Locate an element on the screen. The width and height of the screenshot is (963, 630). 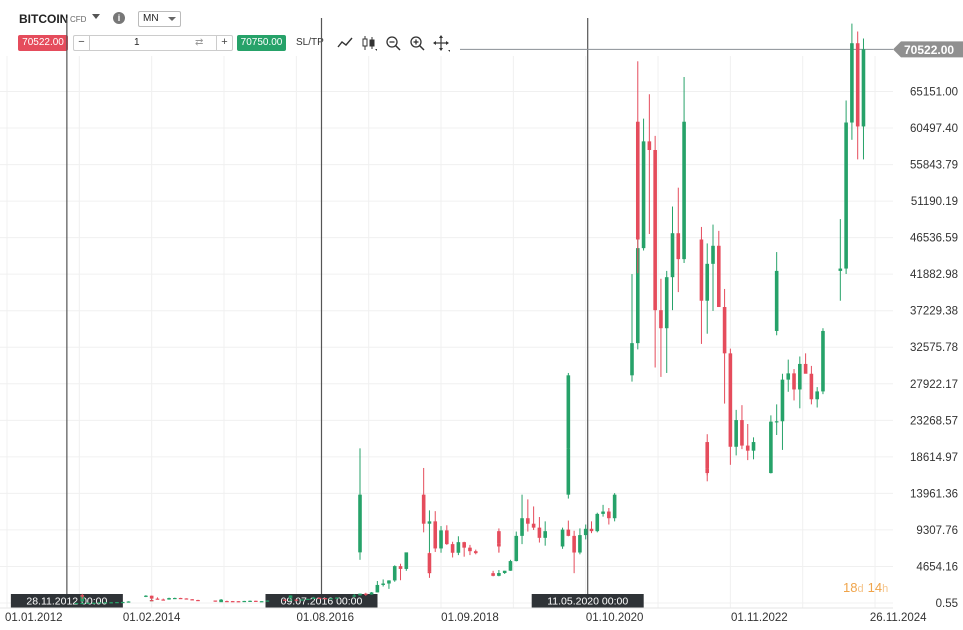
quantity-stepper: − 1 ⇄ + is located at coordinates (153, 43).